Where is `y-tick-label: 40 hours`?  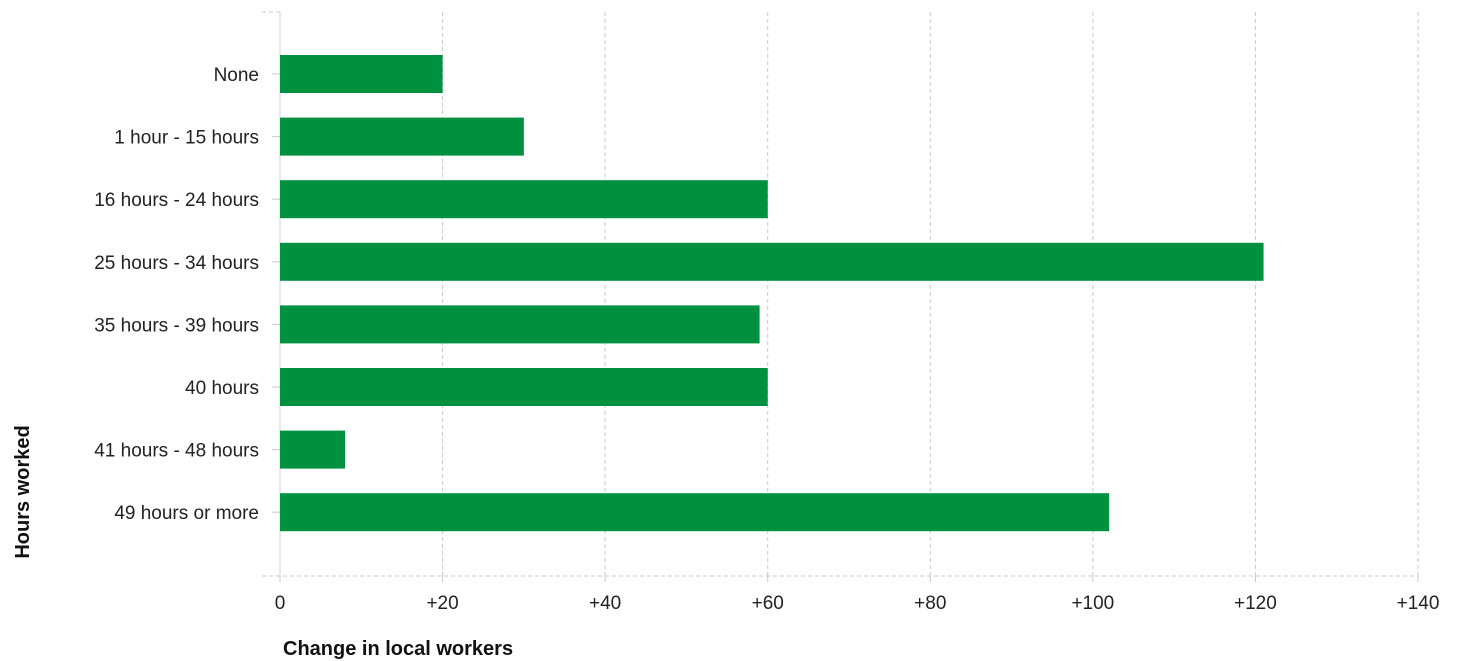 y-tick-label: 40 hours is located at coordinates (222, 388).